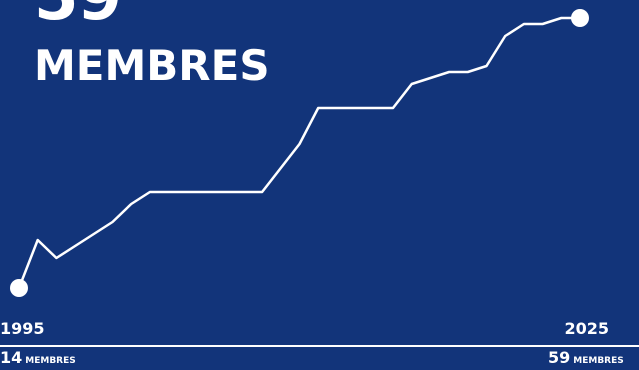  I want to click on timeline-baseline, so click(319, 346).